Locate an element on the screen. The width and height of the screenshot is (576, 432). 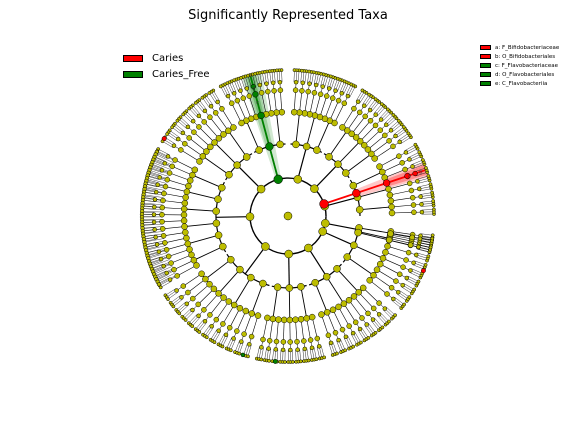
bifidobacteria-lineage-node is located at coordinates (324, 204).